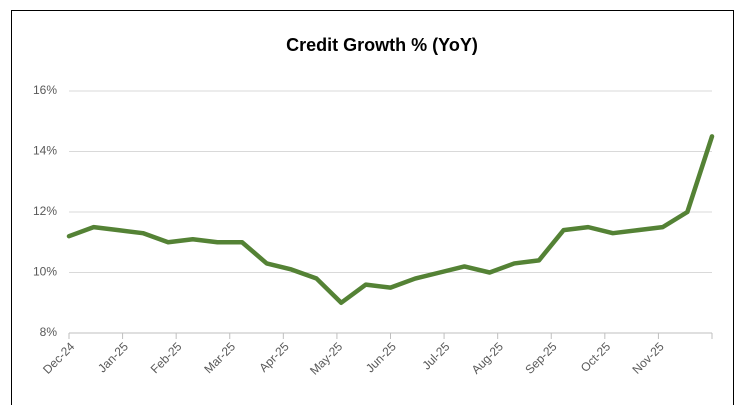 The height and width of the screenshot is (405, 744). Describe the element at coordinates (45, 272) in the screenshot. I see `y-tick-label: 10%` at that location.